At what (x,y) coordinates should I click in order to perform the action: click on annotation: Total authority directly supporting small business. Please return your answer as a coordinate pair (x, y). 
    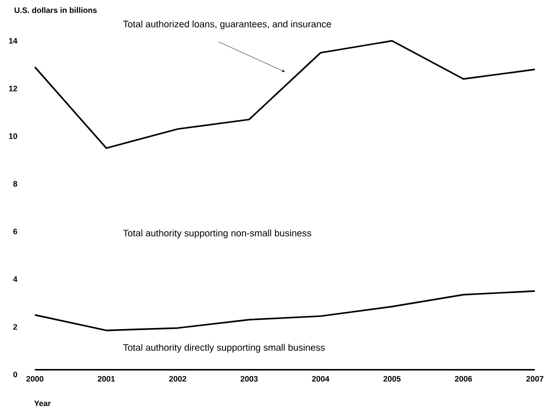
    Looking at the image, I should click on (224, 348).